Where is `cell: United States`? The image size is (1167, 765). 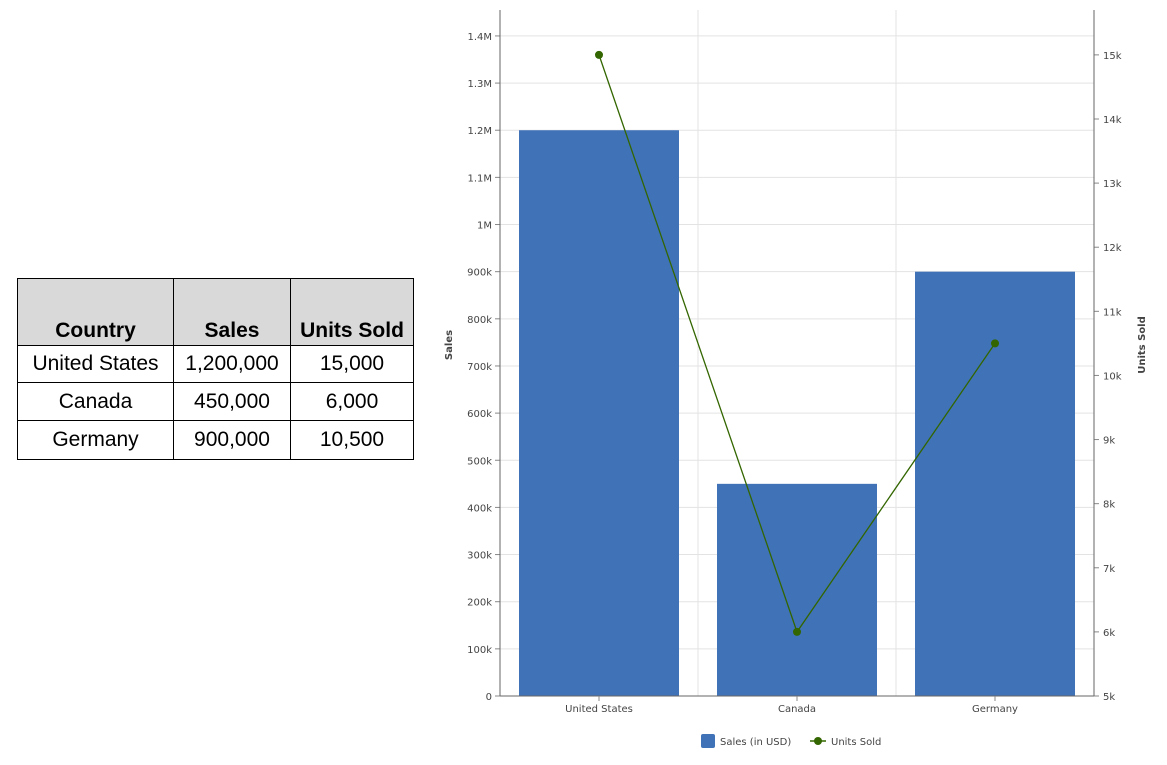
cell: United States is located at coordinates (95, 364).